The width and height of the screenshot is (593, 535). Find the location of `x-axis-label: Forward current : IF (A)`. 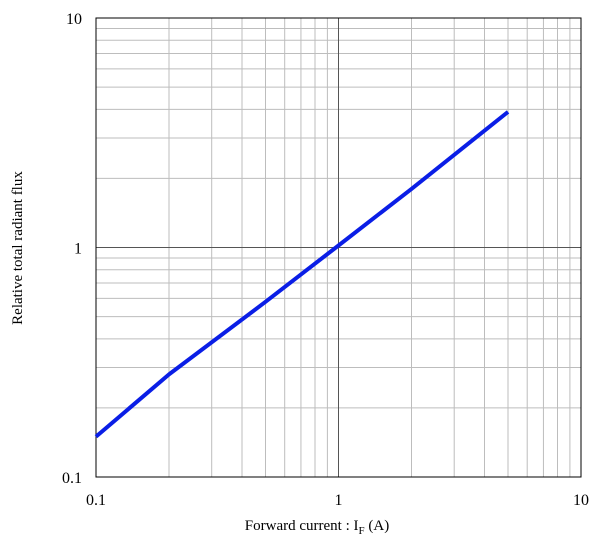

x-axis-label: Forward current : IF (A) is located at coordinates (317, 526).